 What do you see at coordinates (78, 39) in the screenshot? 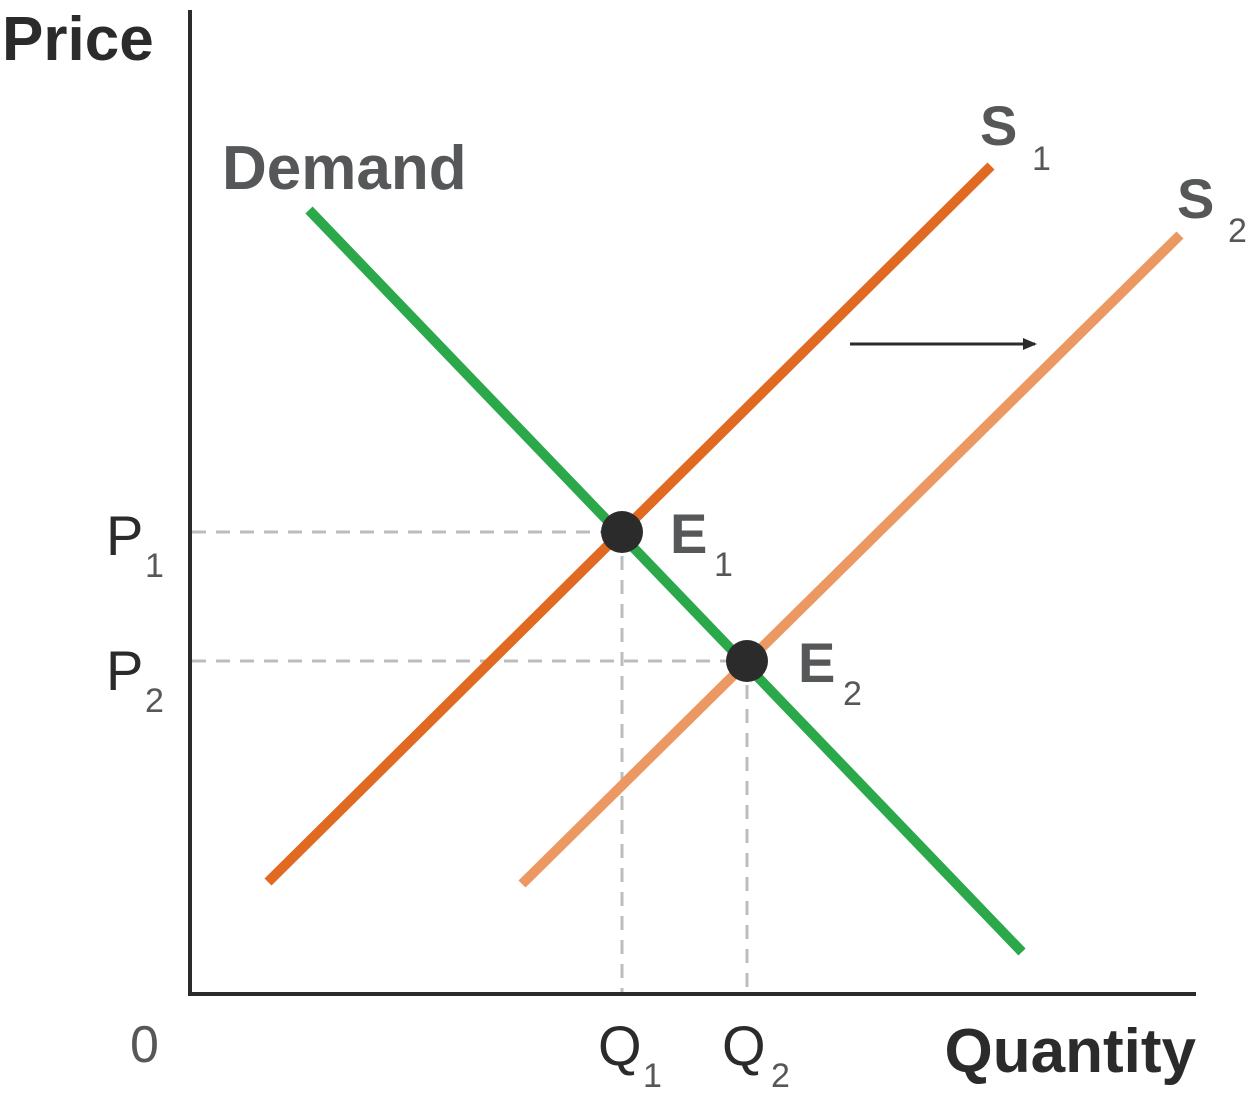
I see `y-axis-label: Price` at bounding box center [78, 39].